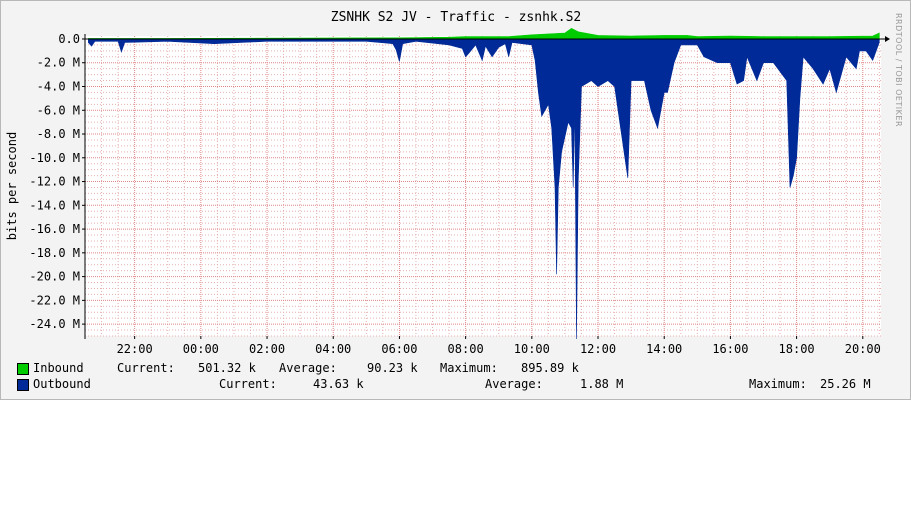  I want to click on outbound-name: Outbound, so click(62, 384).